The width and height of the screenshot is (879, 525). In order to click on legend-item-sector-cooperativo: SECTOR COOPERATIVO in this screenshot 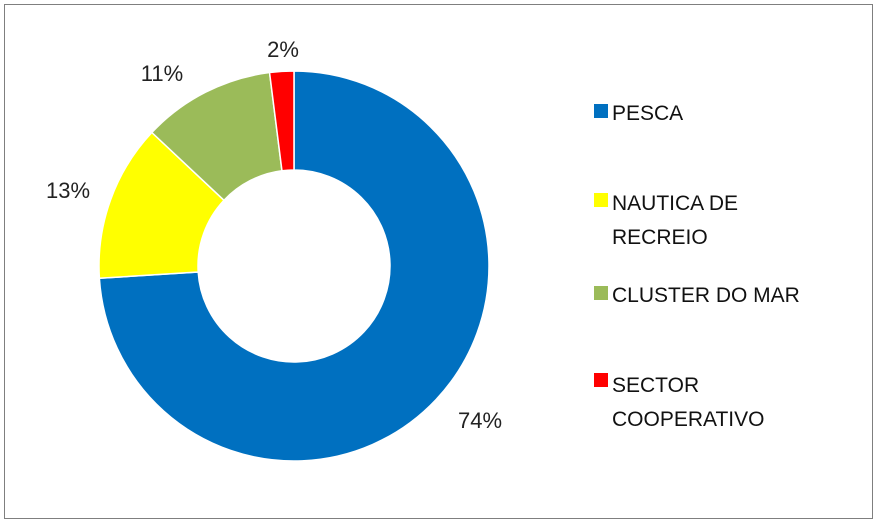, I will do `click(679, 402)`.